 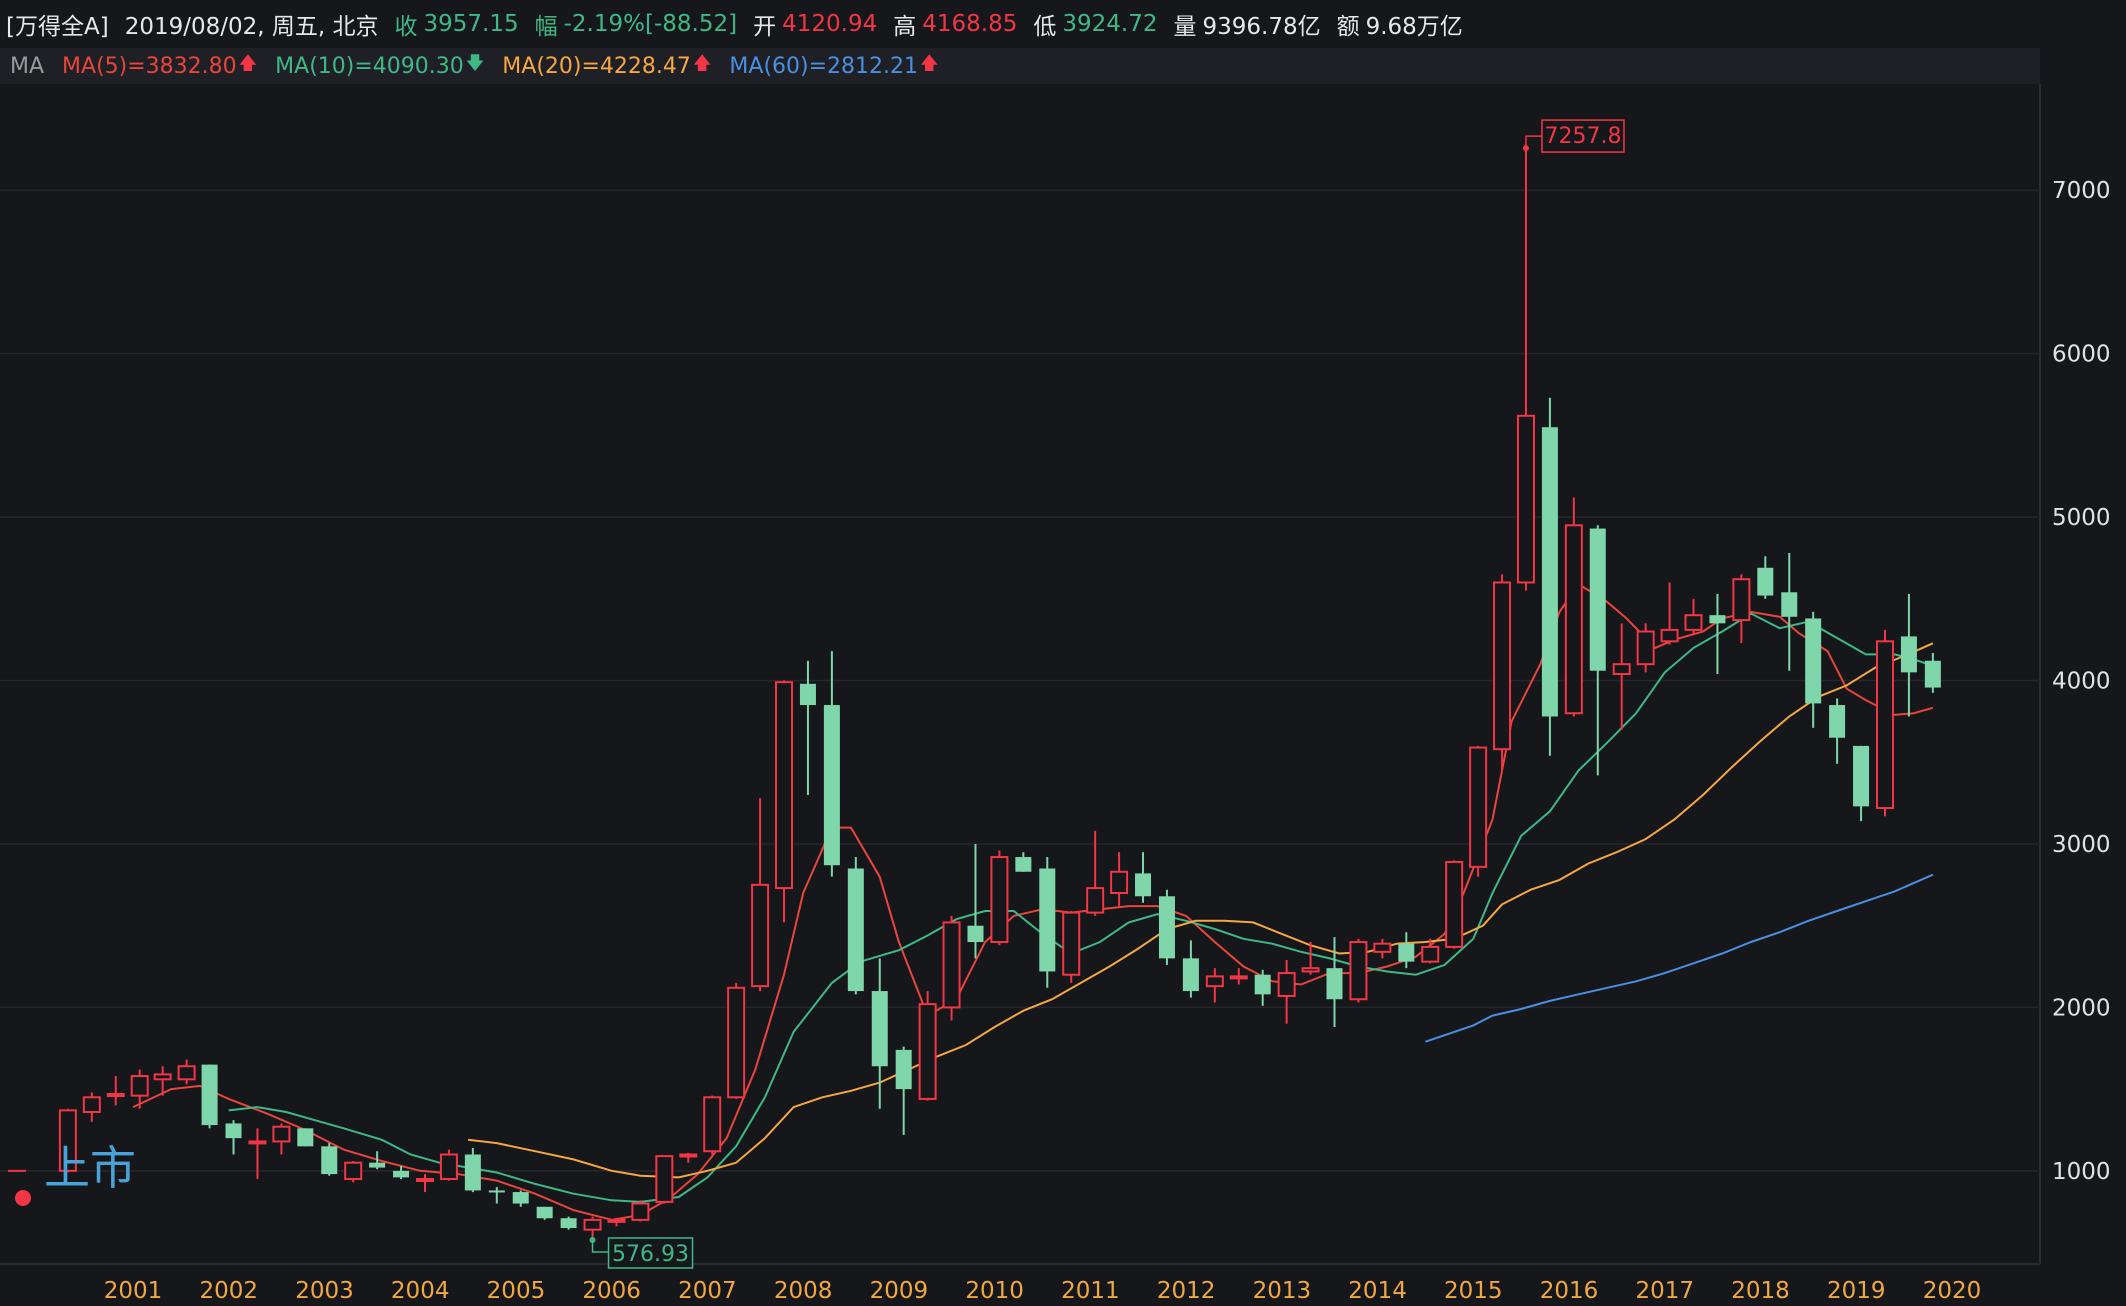 I want to click on y-tick-label: 4000, so click(x=2081, y=682).